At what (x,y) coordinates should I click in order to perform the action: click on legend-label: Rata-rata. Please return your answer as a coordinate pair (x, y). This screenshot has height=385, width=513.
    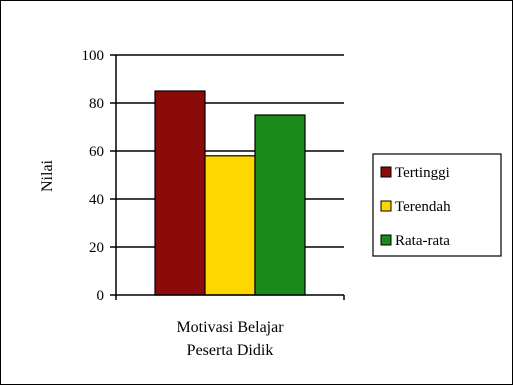
    Looking at the image, I should click on (422, 241).